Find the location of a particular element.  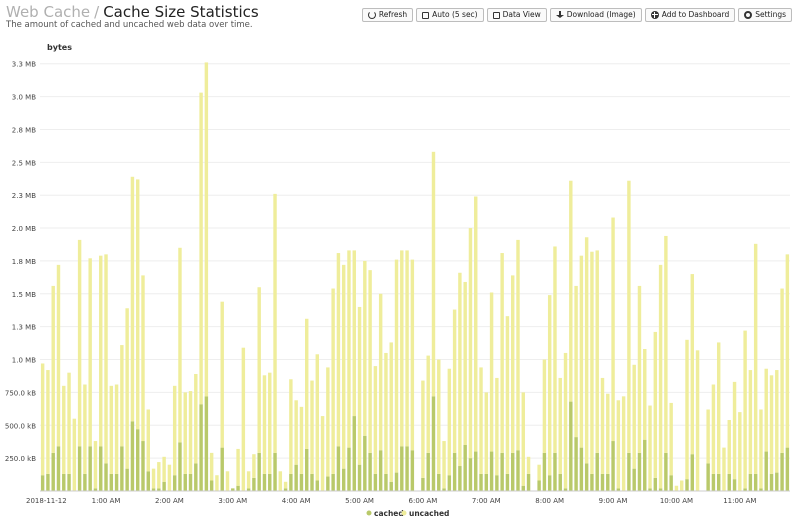

refresh-button: Refresh is located at coordinates (387, 15).